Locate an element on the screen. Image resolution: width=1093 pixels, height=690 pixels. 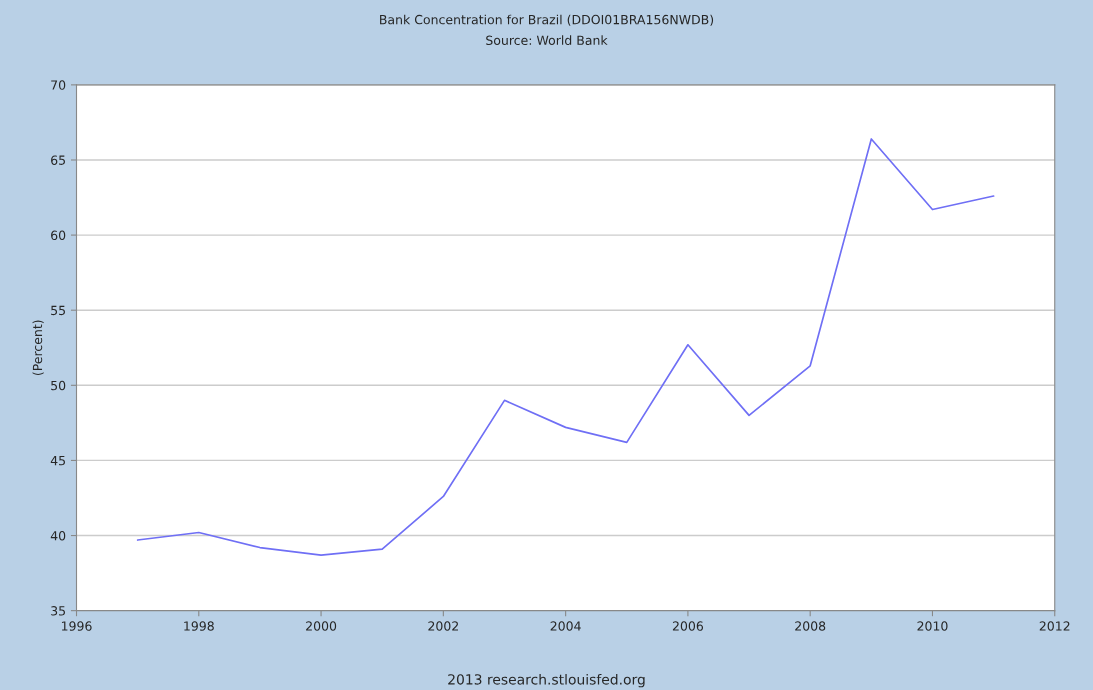
y-tick-label: 45 is located at coordinates (57, 461).